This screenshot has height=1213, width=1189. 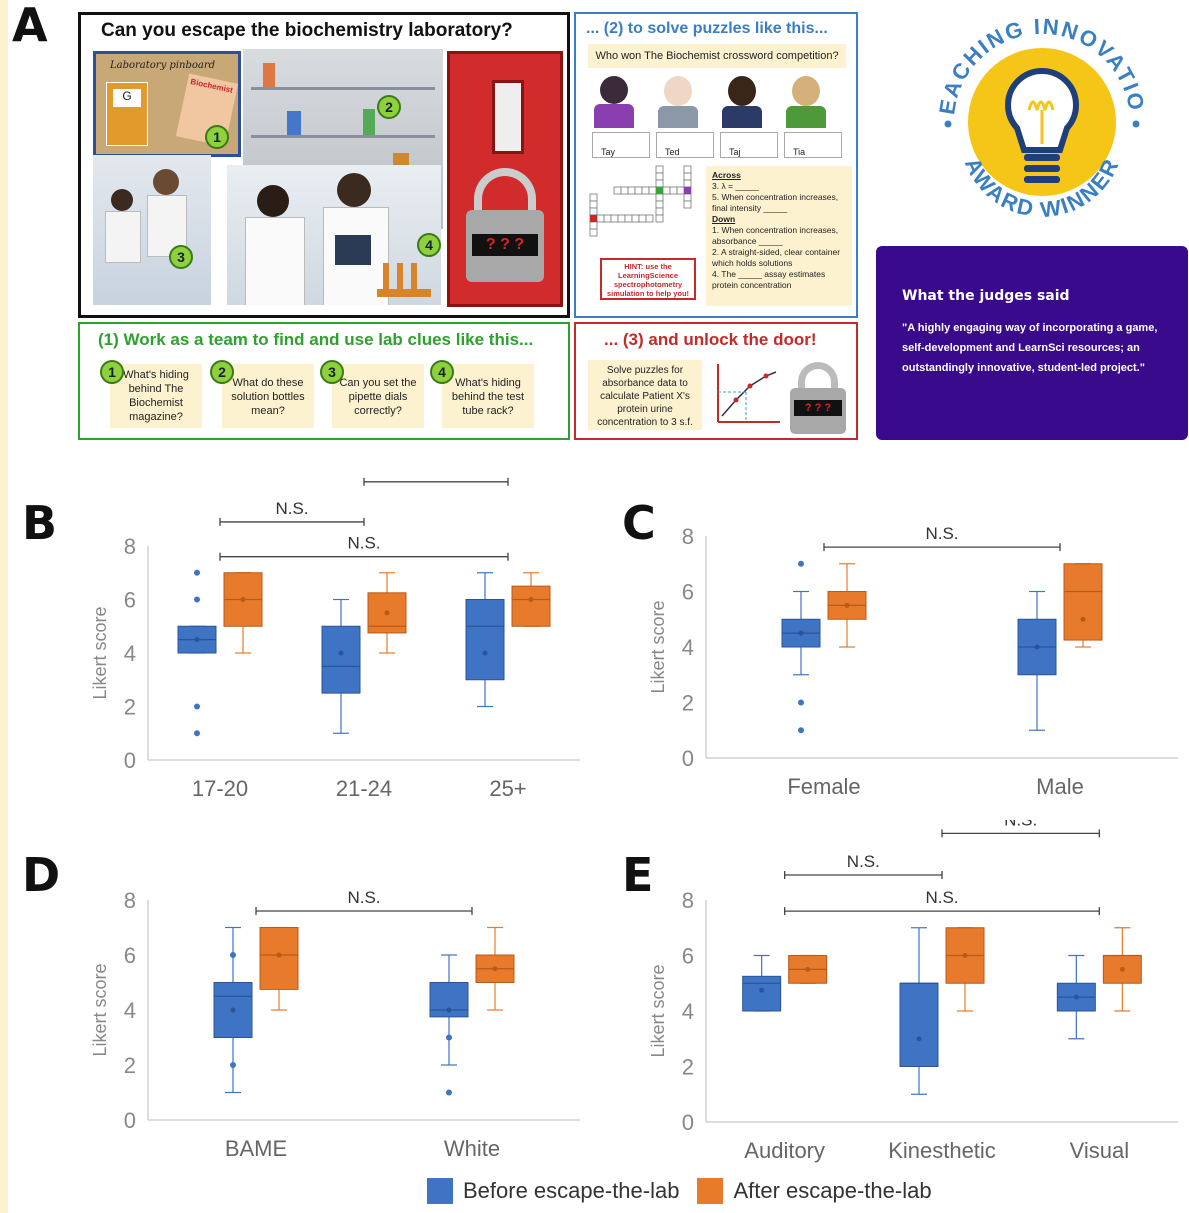 I want to click on chart-gender: 0 2 4 6 8 Likert score Female Male N.S., so click(x=913, y=661).